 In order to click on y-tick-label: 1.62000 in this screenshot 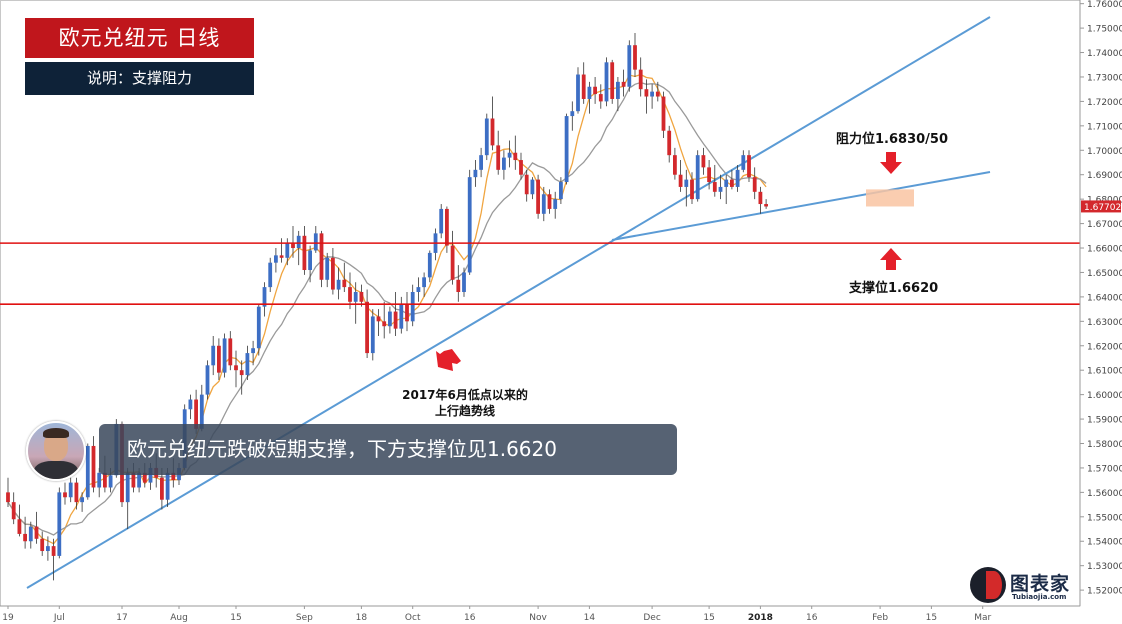, I will do `click(1104, 347)`.